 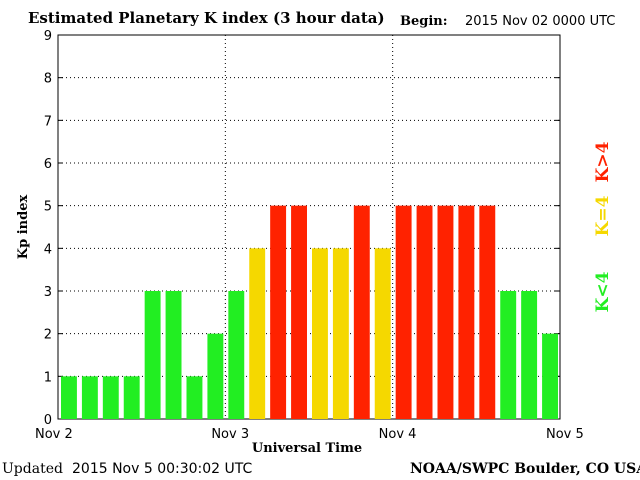 What do you see at coordinates (48, 335) in the screenshot?
I see `y-tick-label: 2` at bounding box center [48, 335].